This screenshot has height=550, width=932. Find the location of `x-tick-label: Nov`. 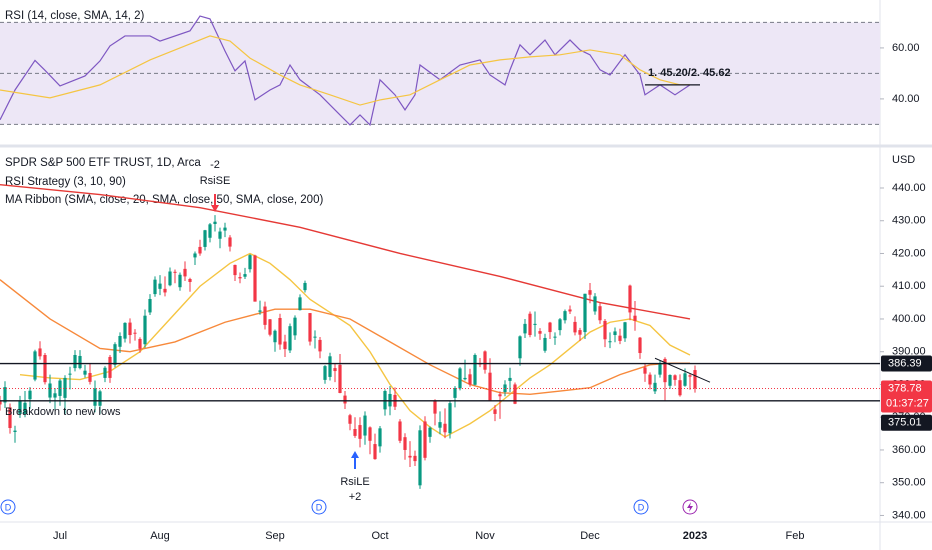

x-tick-label: Nov is located at coordinates (485, 536).